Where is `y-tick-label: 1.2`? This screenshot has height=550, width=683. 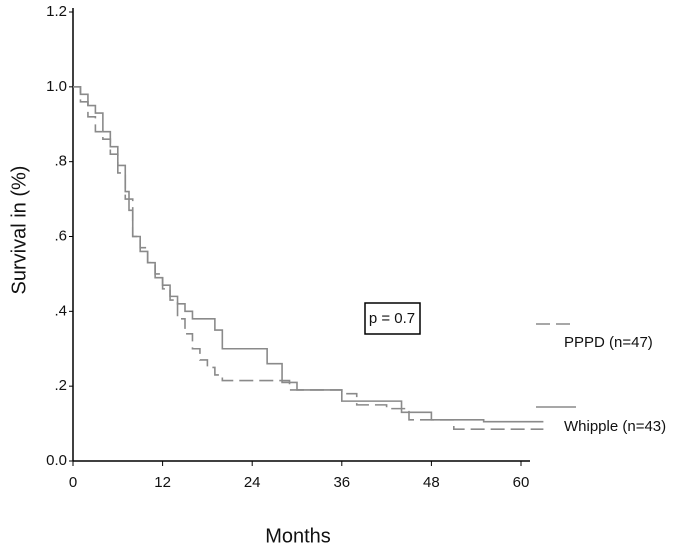 y-tick-label: 1.2 is located at coordinates (56, 11).